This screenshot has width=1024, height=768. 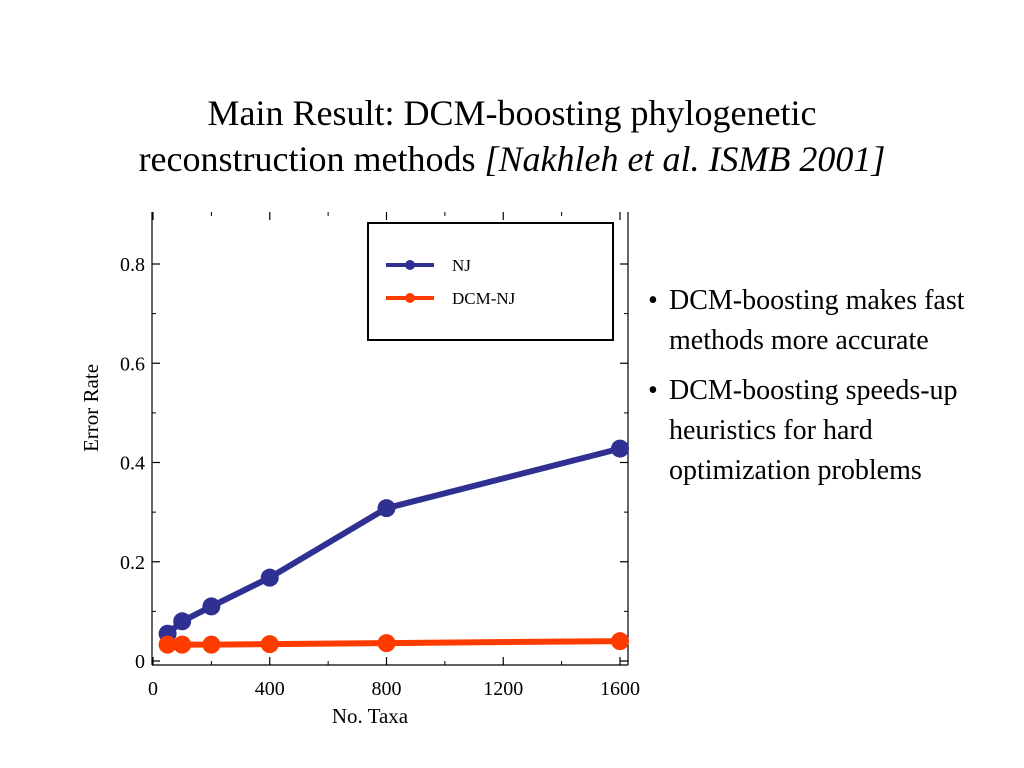 I want to click on legend-box, so click(x=490, y=281).